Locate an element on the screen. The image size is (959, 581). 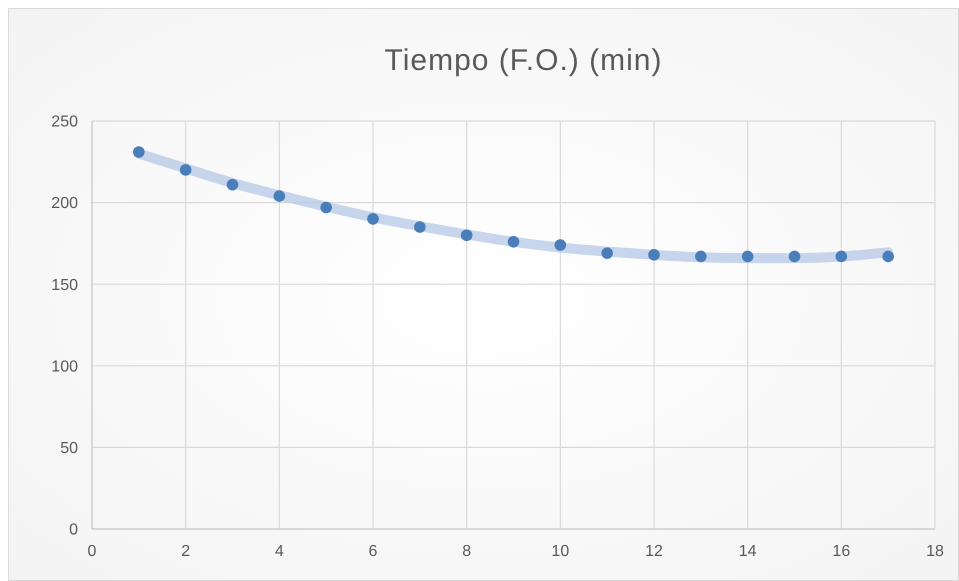
x-tick-label: 10 is located at coordinates (560, 551).